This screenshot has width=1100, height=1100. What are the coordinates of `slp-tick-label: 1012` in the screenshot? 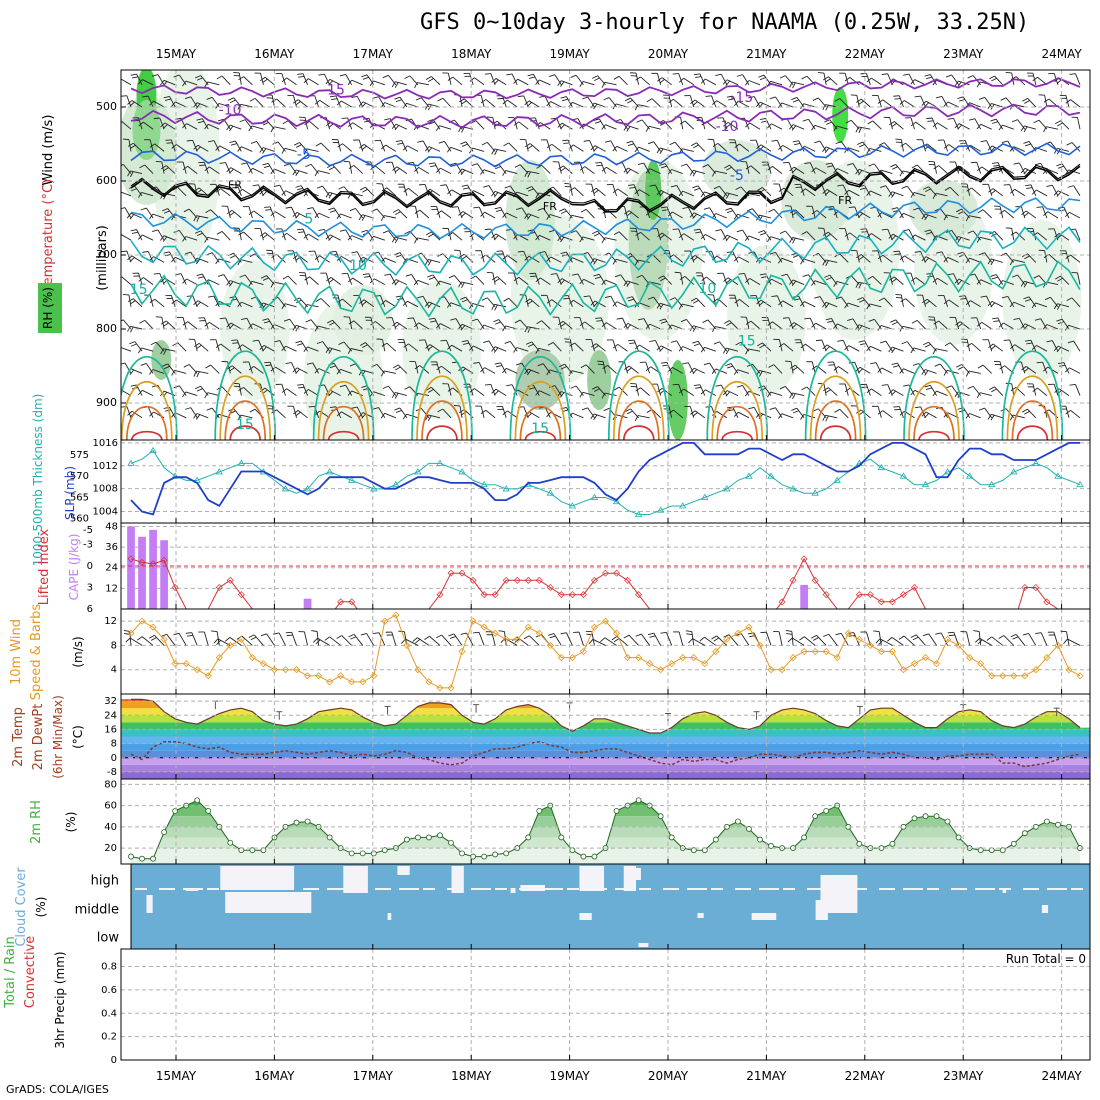 It's located at (105, 466).